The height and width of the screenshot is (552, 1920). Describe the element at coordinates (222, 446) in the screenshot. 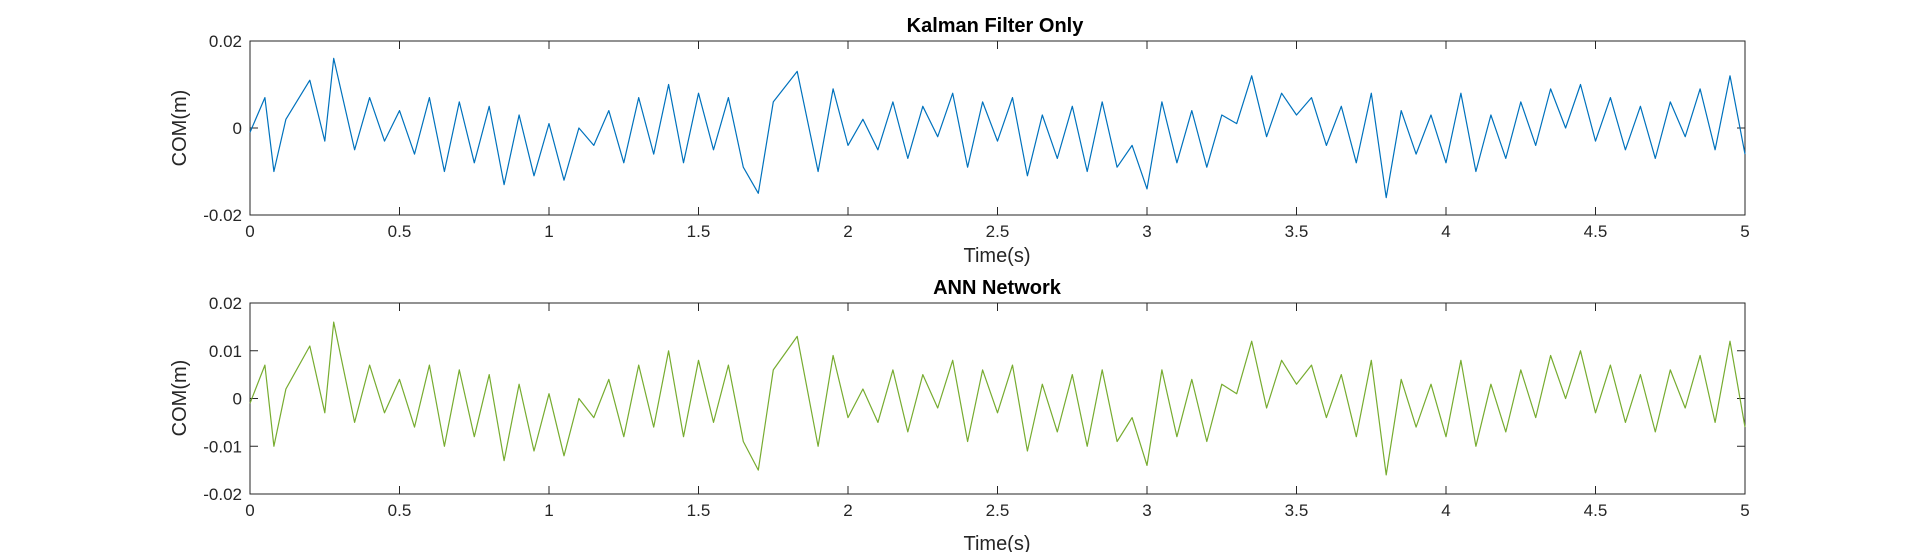

I see `y-tick-label: -0.01` at that location.